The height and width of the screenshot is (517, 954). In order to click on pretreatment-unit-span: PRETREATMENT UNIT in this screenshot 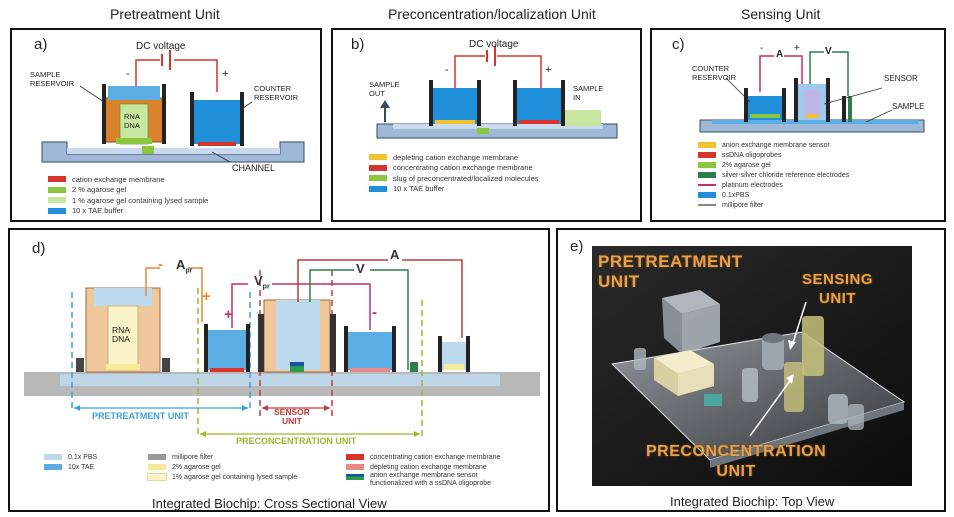, I will do `click(140, 416)`.